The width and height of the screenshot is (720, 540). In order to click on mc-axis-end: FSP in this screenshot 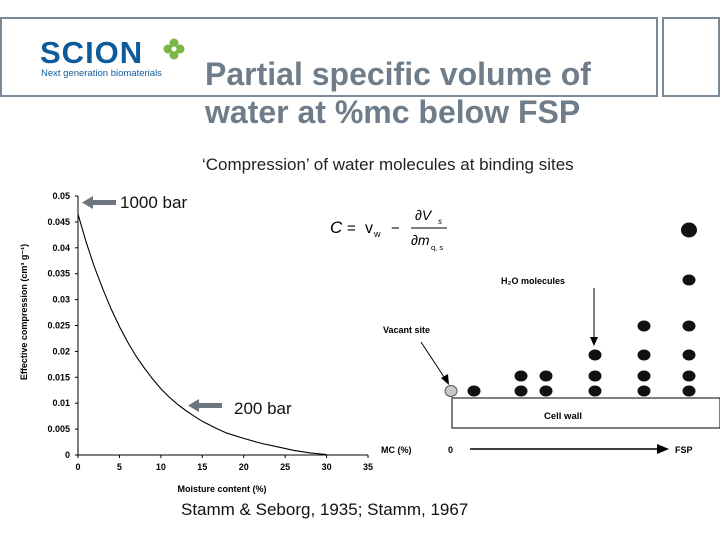, I will do `click(684, 450)`.